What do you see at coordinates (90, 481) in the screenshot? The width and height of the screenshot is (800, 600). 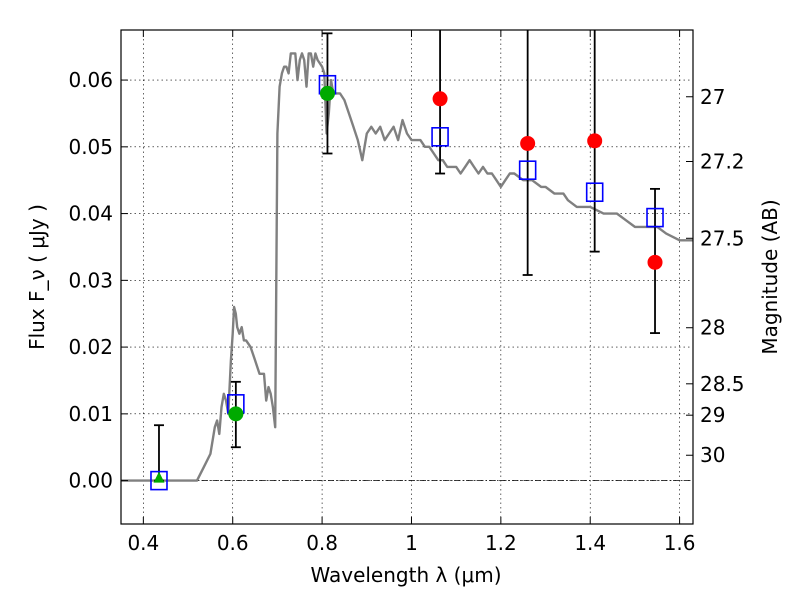 I see `y-tick-label: 0.00` at bounding box center [90, 481].